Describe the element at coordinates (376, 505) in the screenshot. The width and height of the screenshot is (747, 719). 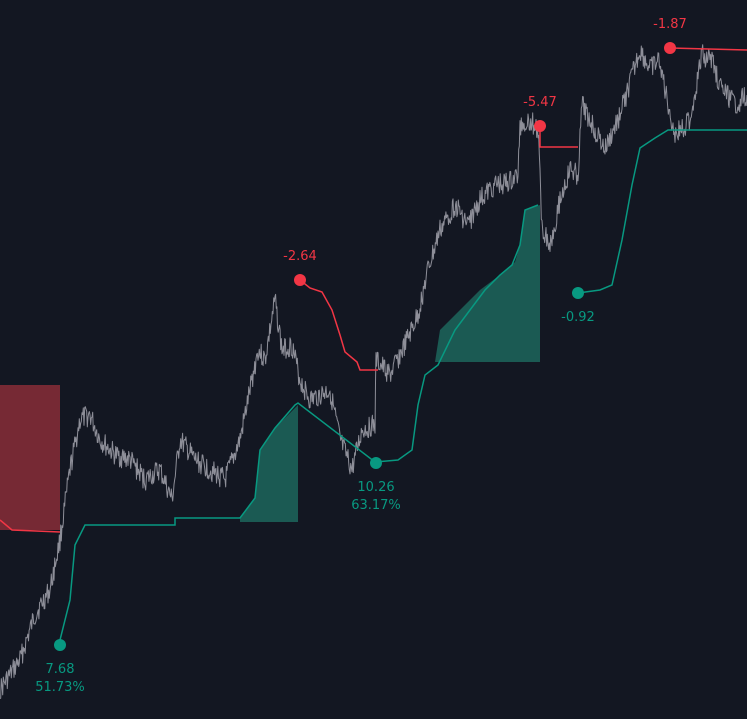
I see `bull-label-pct-2: 63.17%` at that location.